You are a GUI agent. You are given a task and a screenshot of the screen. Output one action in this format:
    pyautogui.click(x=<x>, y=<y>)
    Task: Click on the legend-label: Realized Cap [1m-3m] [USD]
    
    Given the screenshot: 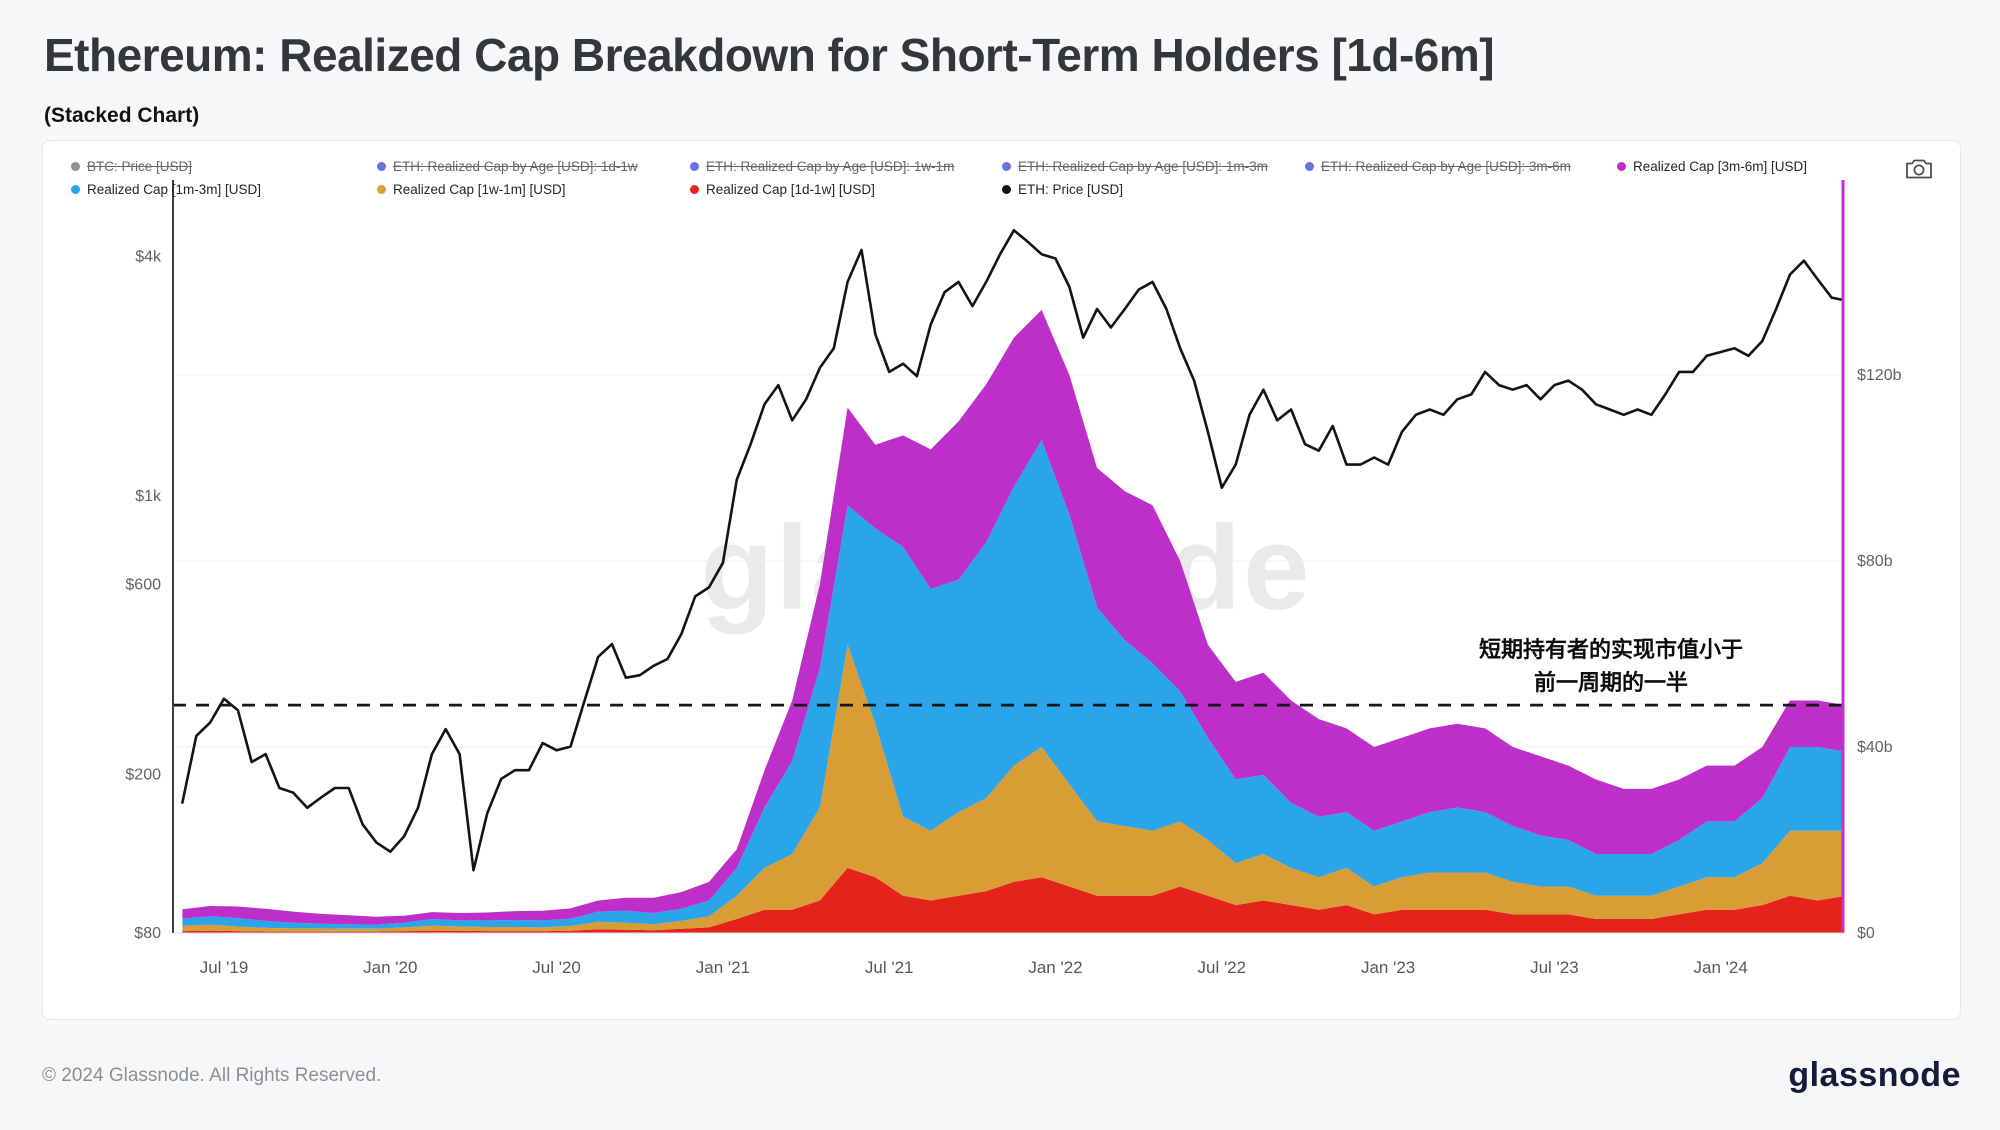 What is the action you would take?
    pyautogui.click(x=174, y=189)
    